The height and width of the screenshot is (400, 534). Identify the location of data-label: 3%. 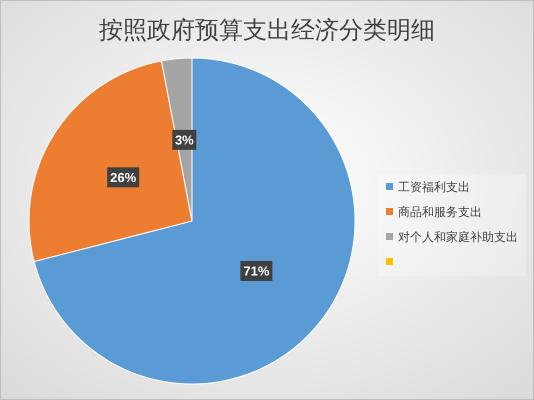
(184, 140).